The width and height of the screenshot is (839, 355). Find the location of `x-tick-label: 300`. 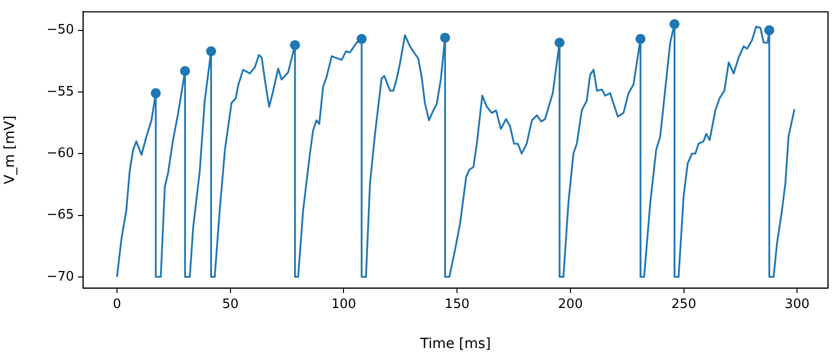

x-tick-label: 300 is located at coordinates (797, 304).